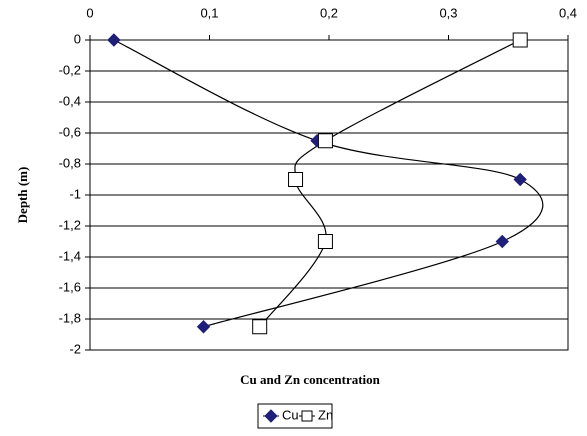  I want to click on y-tick-label: -0,8, so click(70, 162).